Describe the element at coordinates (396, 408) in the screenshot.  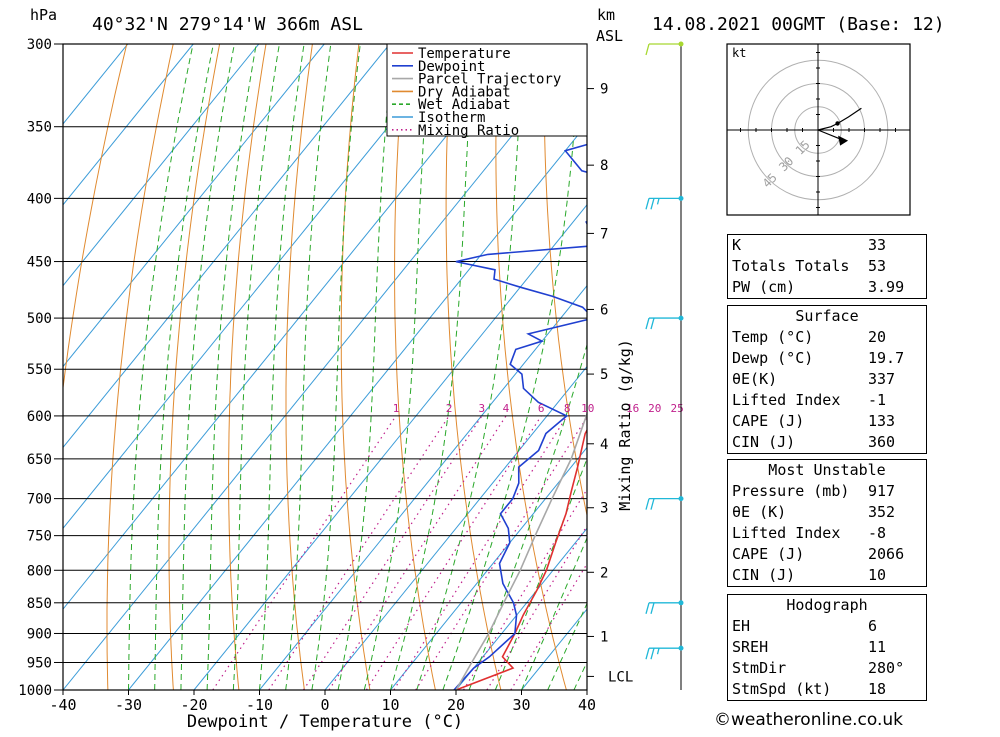
I see `mixing-ratio-label: 1` at that location.